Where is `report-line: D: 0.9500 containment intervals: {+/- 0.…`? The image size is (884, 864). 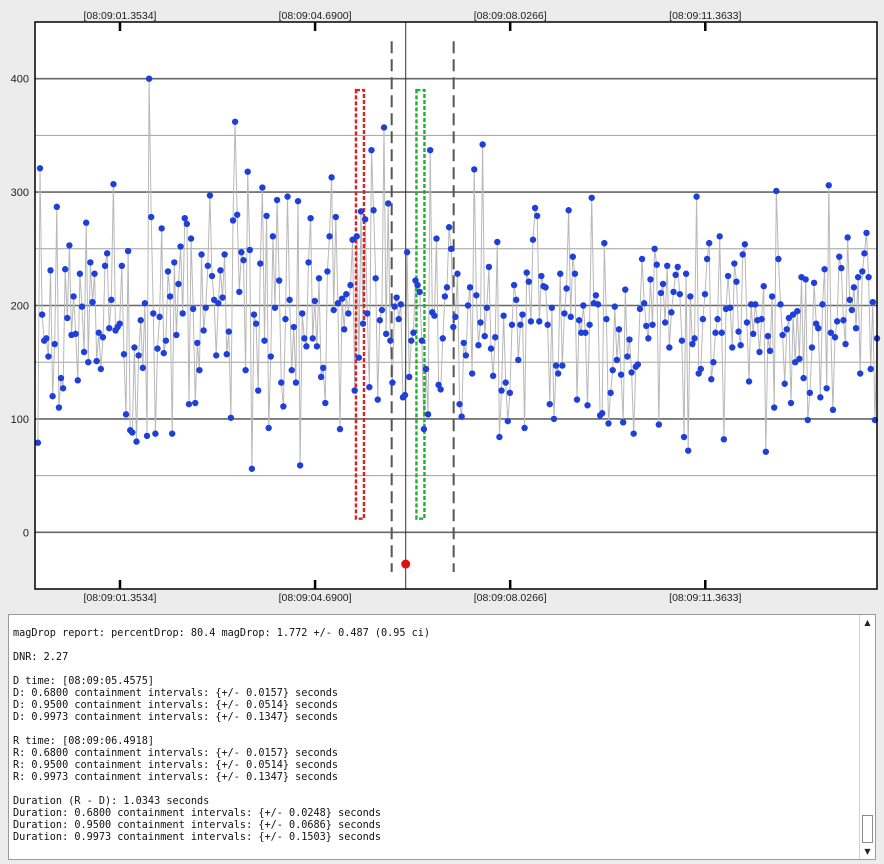 report-line: D: 0.9500 containment intervals: {+/- 0.… is located at coordinates (176, 705).